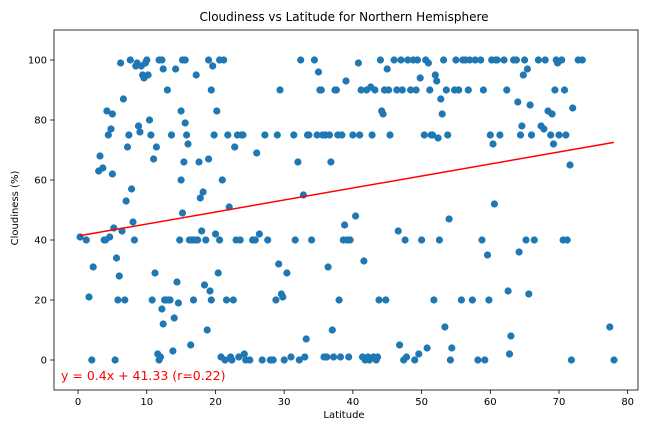  I want to click on y-tick-label: 40, so click(40, 241).